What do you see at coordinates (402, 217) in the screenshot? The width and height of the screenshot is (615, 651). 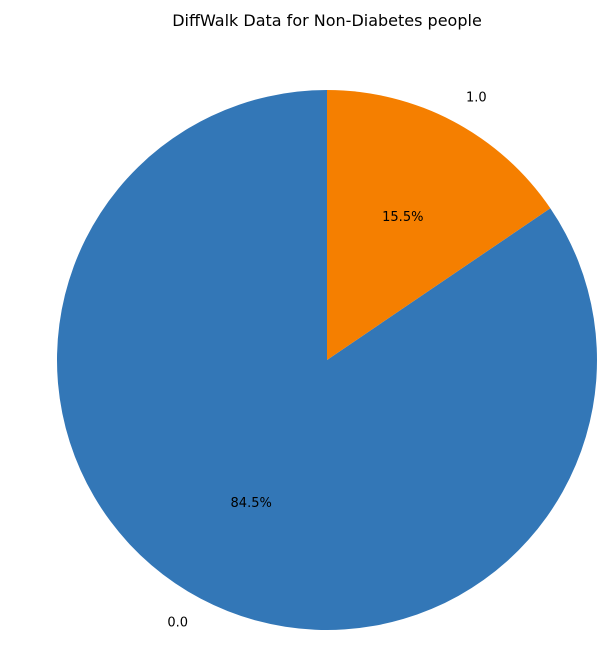 I see `pct-label-1-0: 15.5%` at bounding box center [402, 217].